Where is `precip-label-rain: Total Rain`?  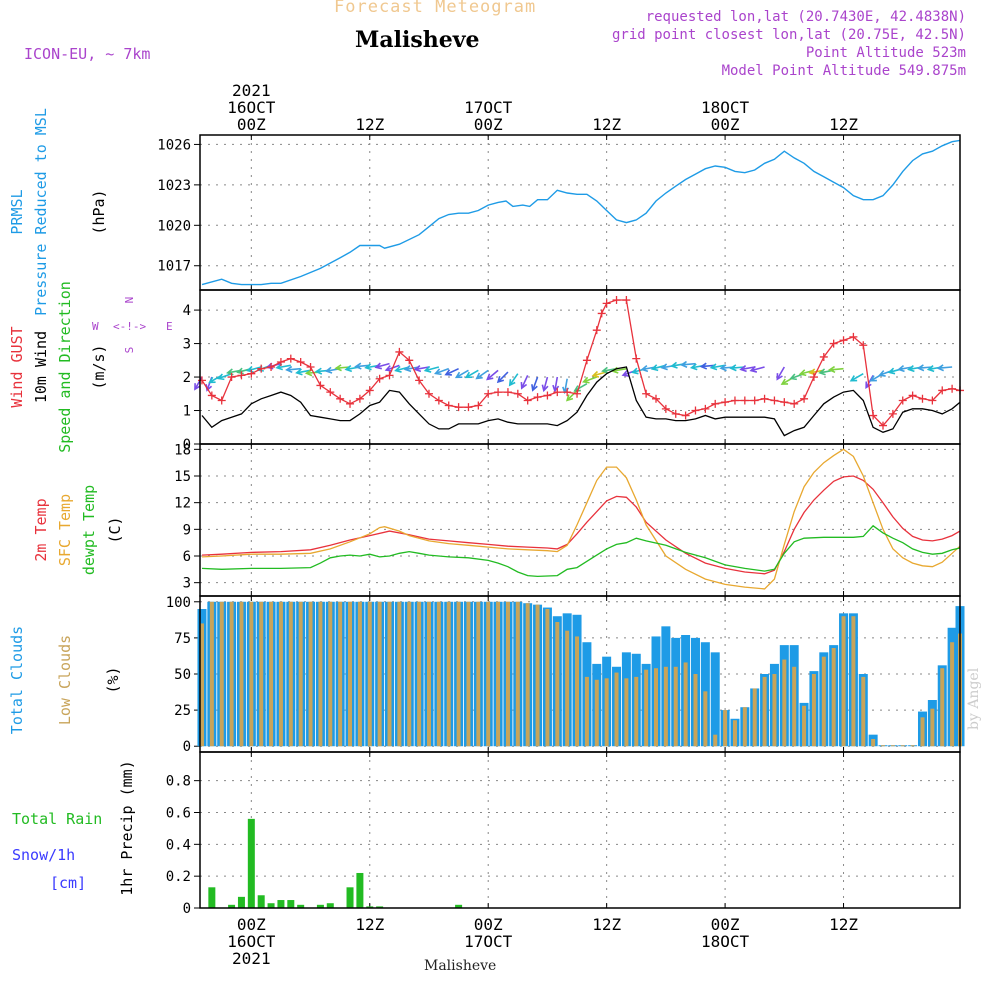 precip-label-rain: Total Rain is located at coordinates (57, 819).